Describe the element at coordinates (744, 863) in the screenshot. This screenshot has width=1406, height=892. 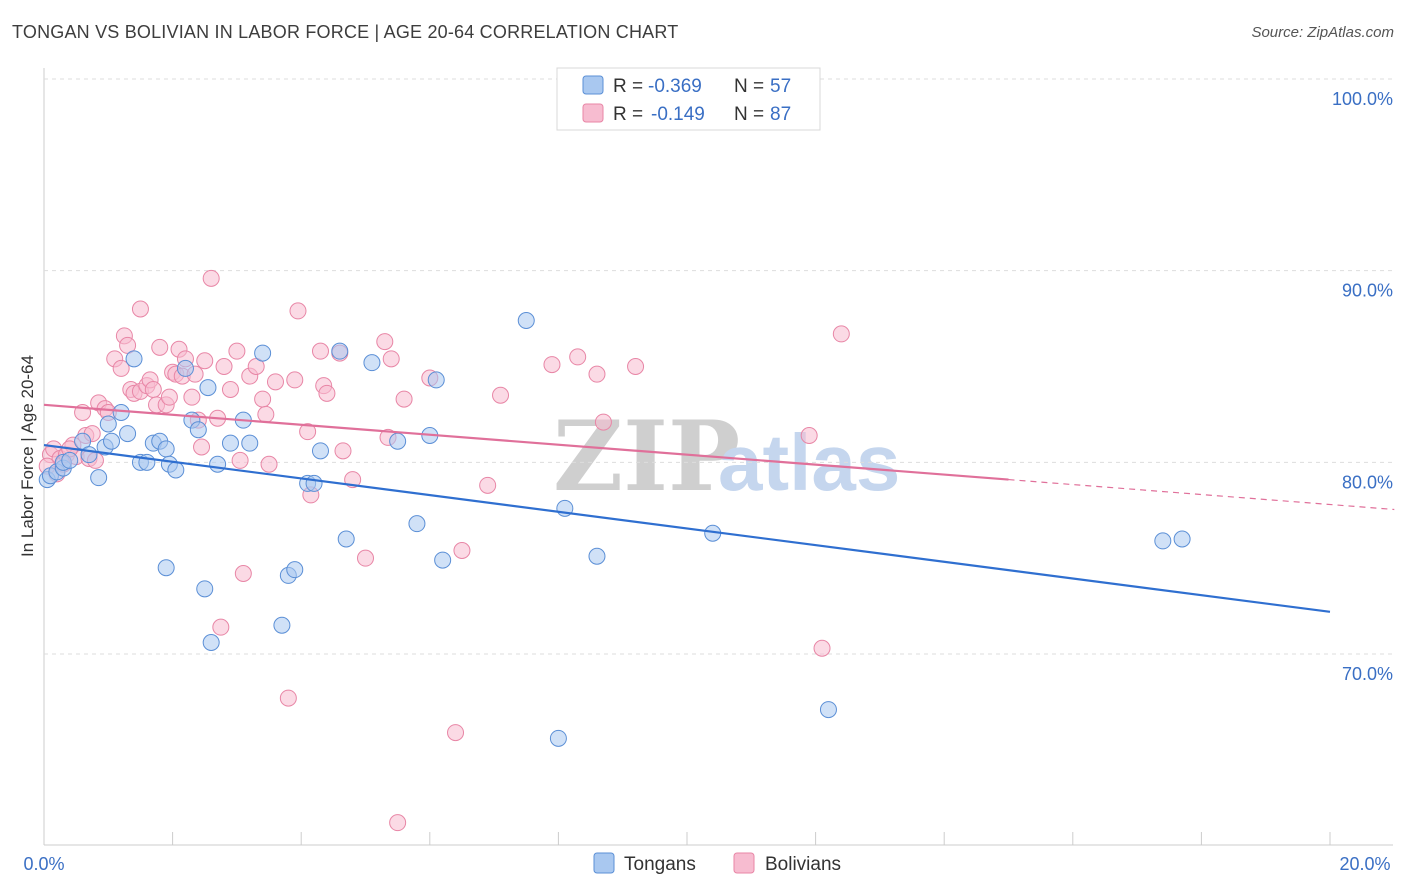
I see `bolivians-legend-swatch` at that location.